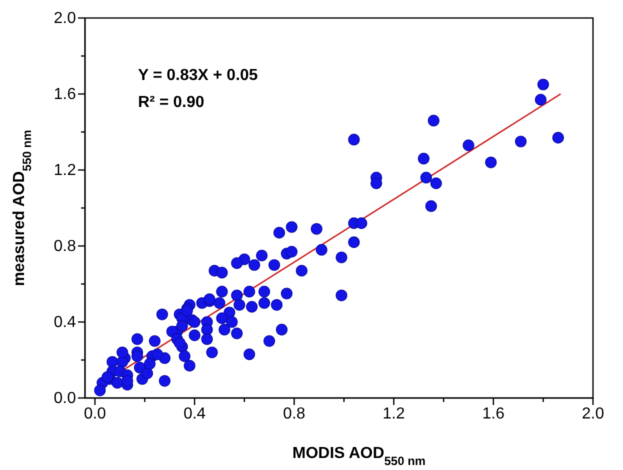 This screenshot has width=623, height=470. What do you see at coordinates (65, 171) in the screenshot?
I see `y-tick-label: 1.2` at bounding box center [65, 171].